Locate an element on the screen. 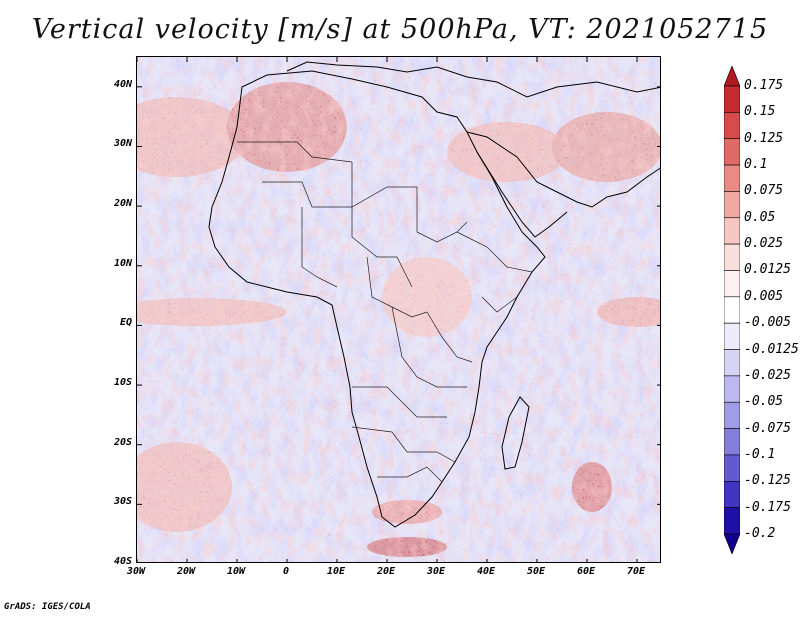 The image size is (800, 618). lon-label: 50E is located at coordinates (536, 571).